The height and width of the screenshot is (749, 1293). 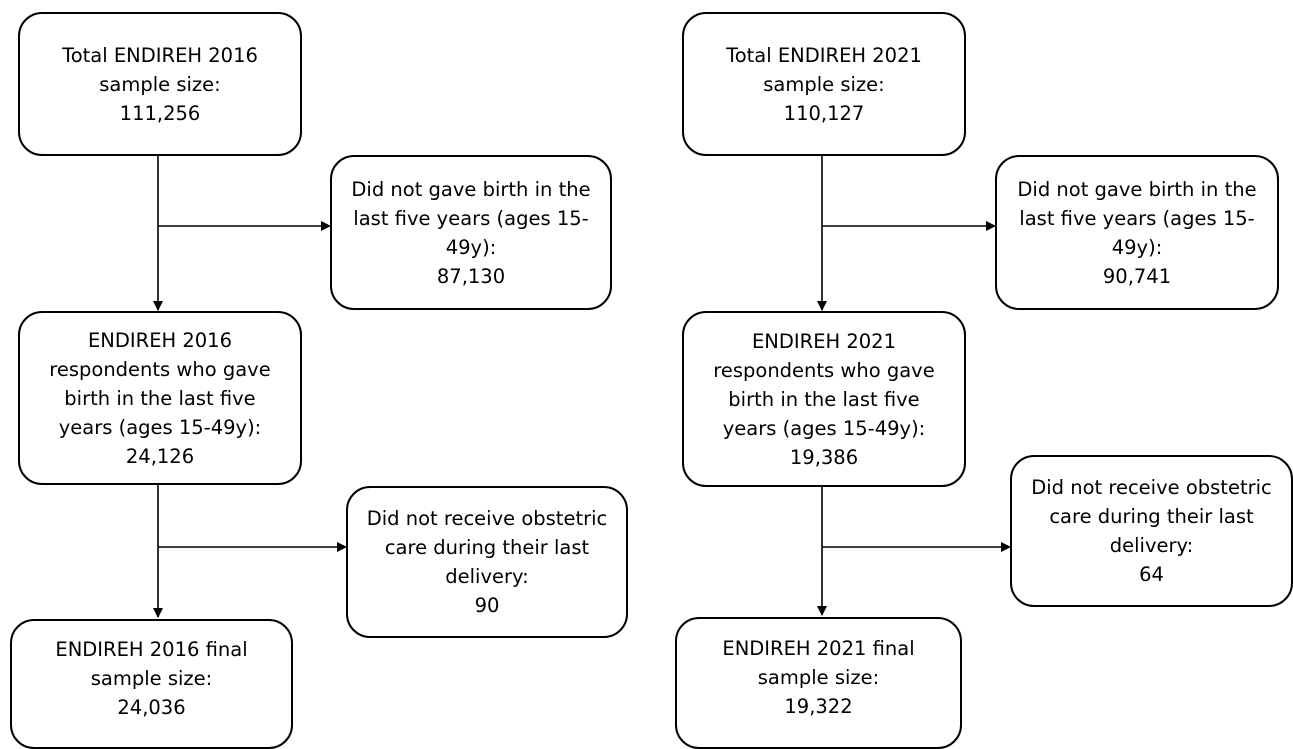 What do you see at coordinates (818, 706) in the screenshot?
I see `right-final-line-3: 19,322` at bounding box center [818, 706].